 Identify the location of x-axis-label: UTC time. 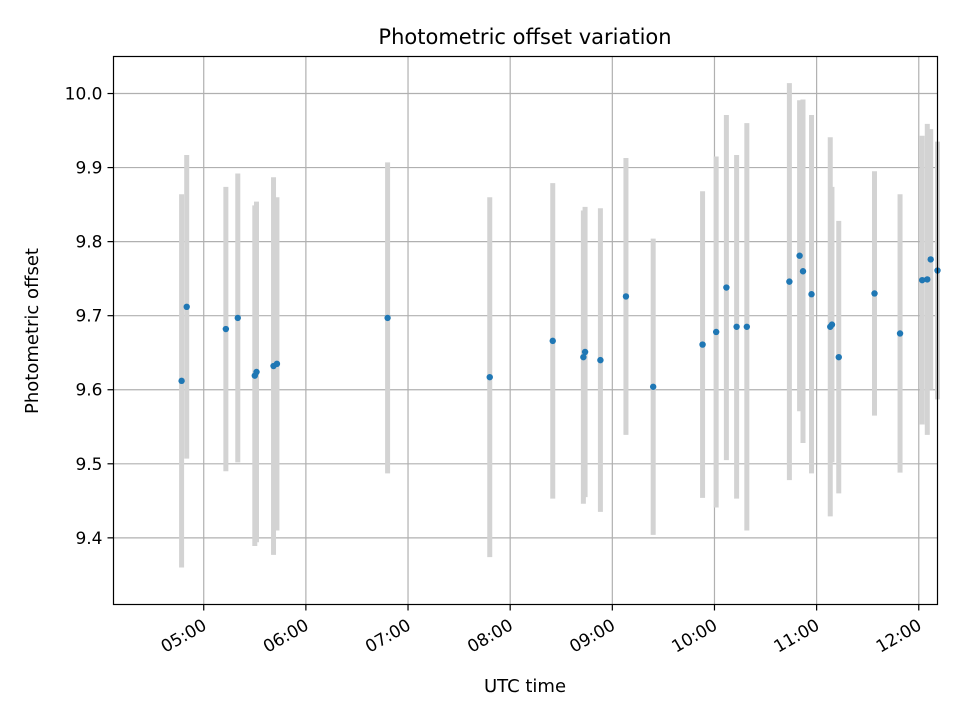
(525, 686).